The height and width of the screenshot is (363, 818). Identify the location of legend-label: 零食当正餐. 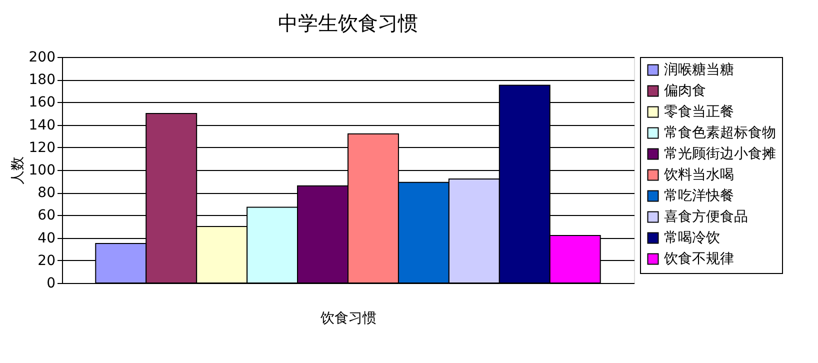
(699, 112).